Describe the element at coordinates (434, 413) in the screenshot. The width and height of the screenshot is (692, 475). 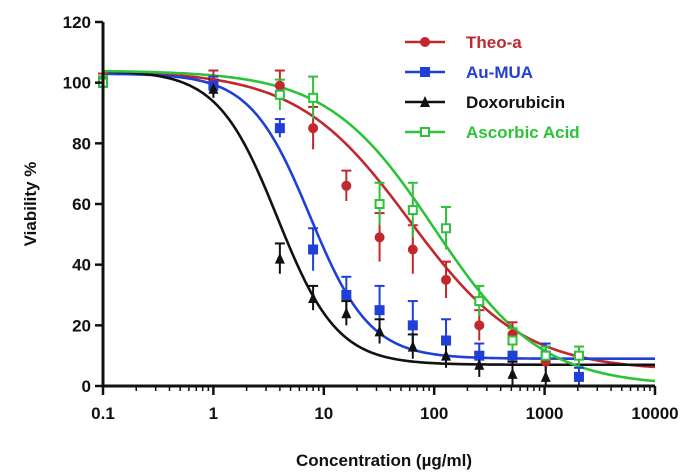
I see `x-tick-label: 100` at that location.